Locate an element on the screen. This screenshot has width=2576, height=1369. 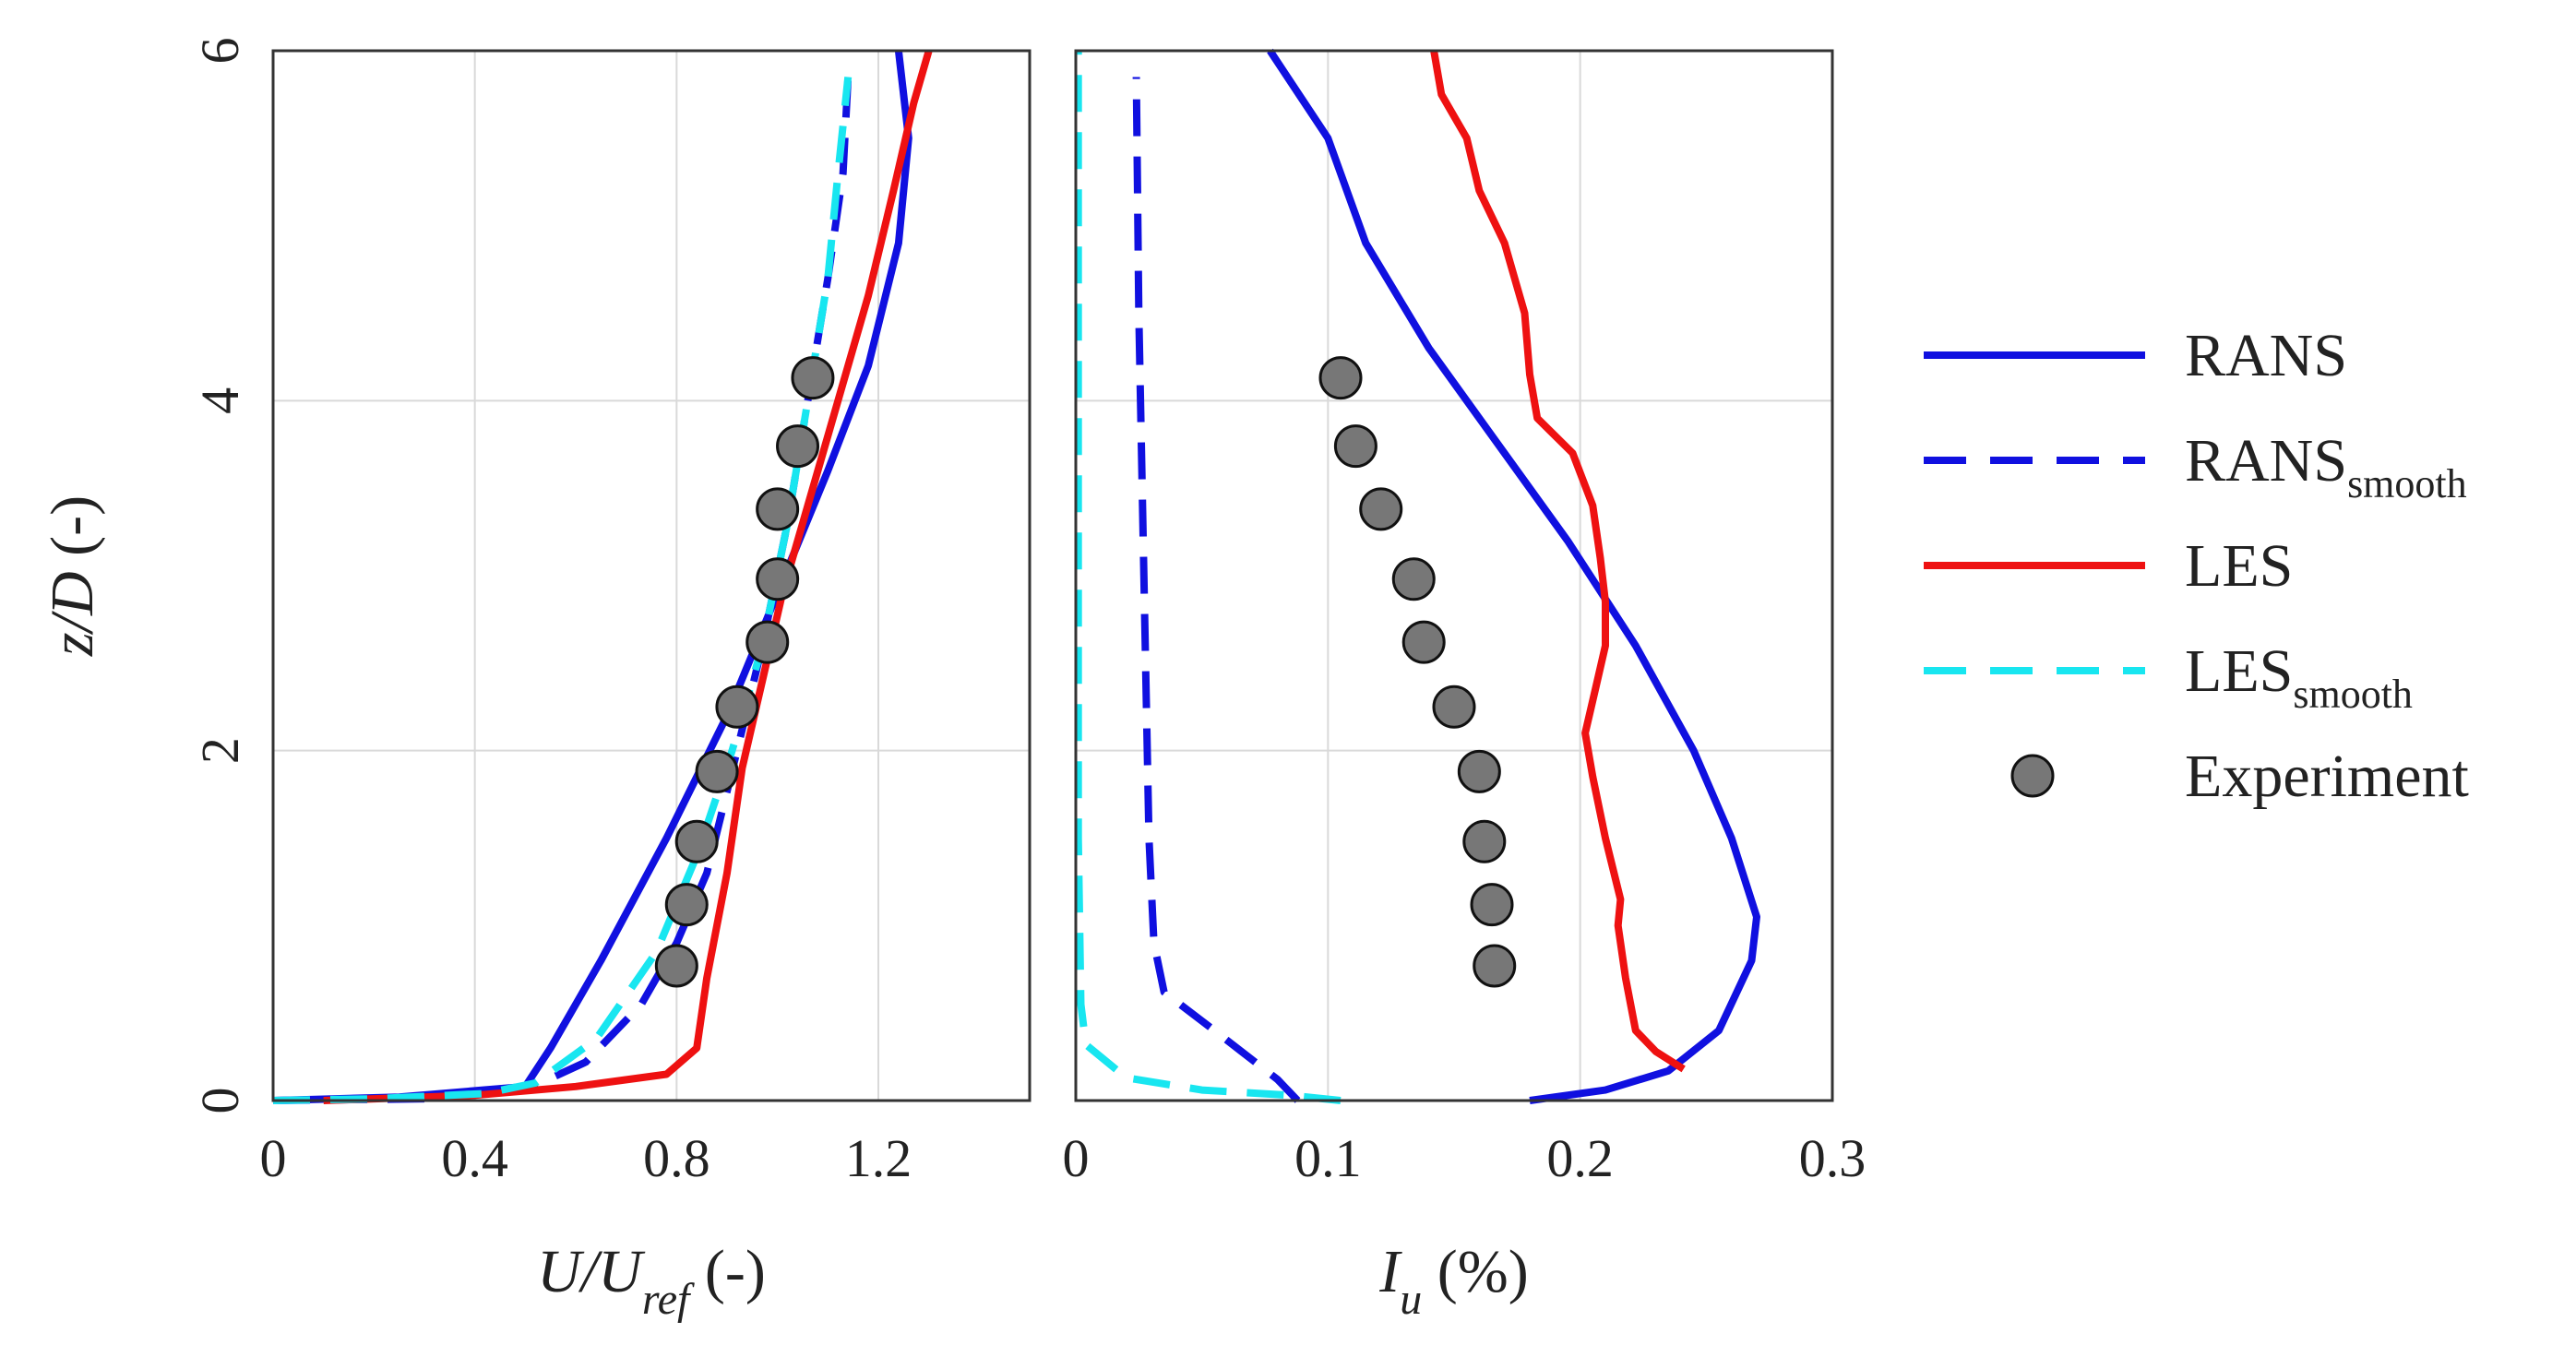
right-les-line is located at coordinates (1558, 561).